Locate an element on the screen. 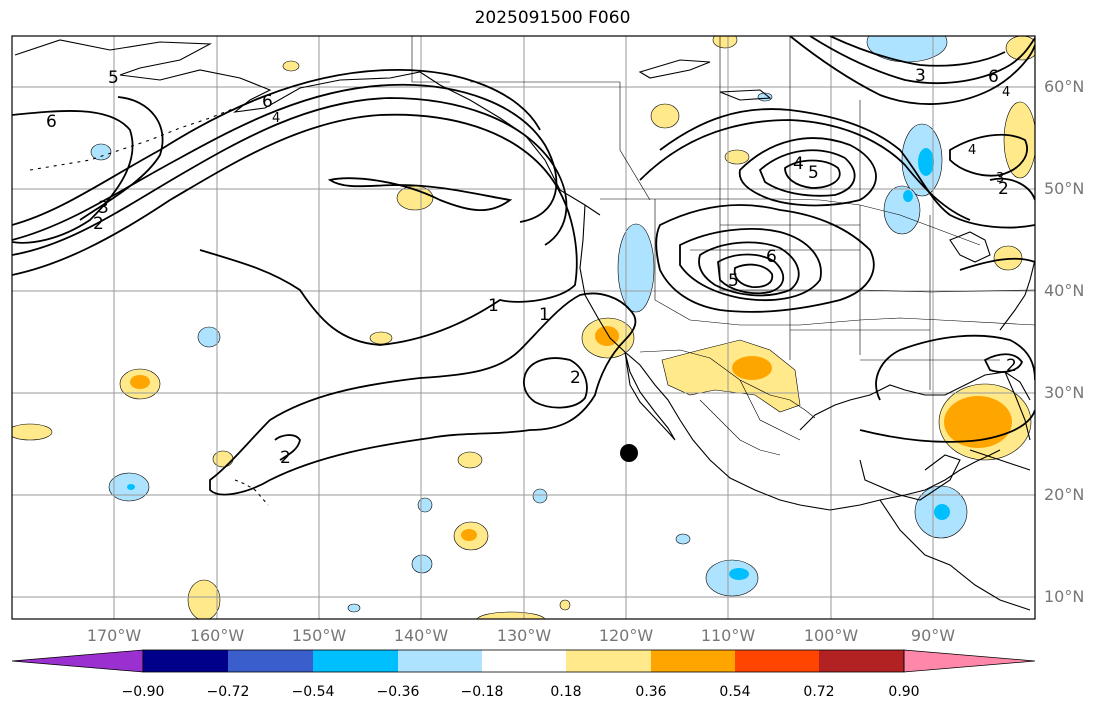  colorbar-tick-label: −0.54 is located at coordinates (313, 692).